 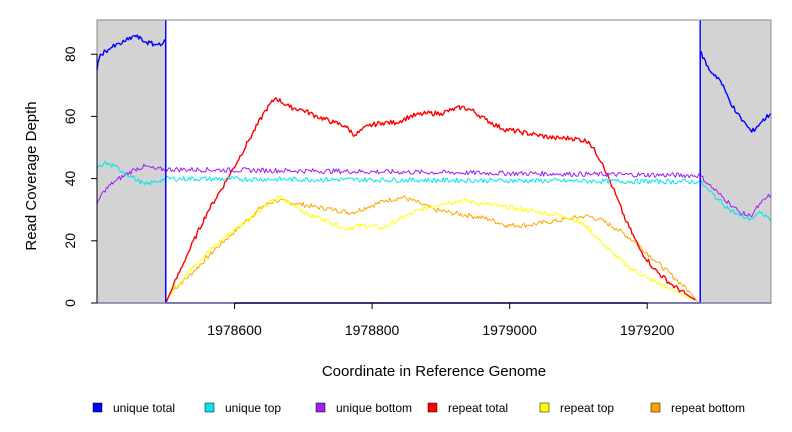 What do you see at coordinates (544, 407) in the screenshot?
I see `legend-swatch-repeat-top` at bounding box center [544, 407].